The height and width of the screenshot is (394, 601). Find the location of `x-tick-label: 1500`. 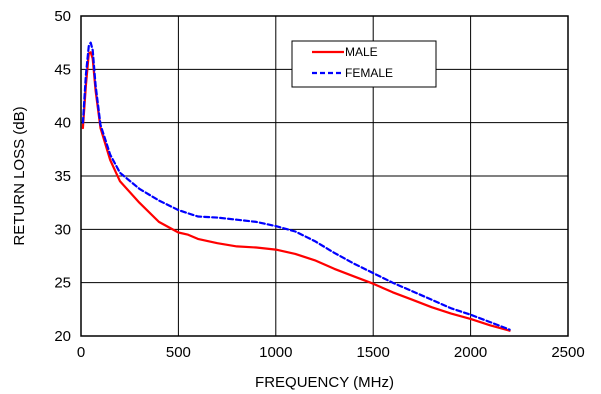

x-tick-label: 1500 is located at coordinates (373, 352).